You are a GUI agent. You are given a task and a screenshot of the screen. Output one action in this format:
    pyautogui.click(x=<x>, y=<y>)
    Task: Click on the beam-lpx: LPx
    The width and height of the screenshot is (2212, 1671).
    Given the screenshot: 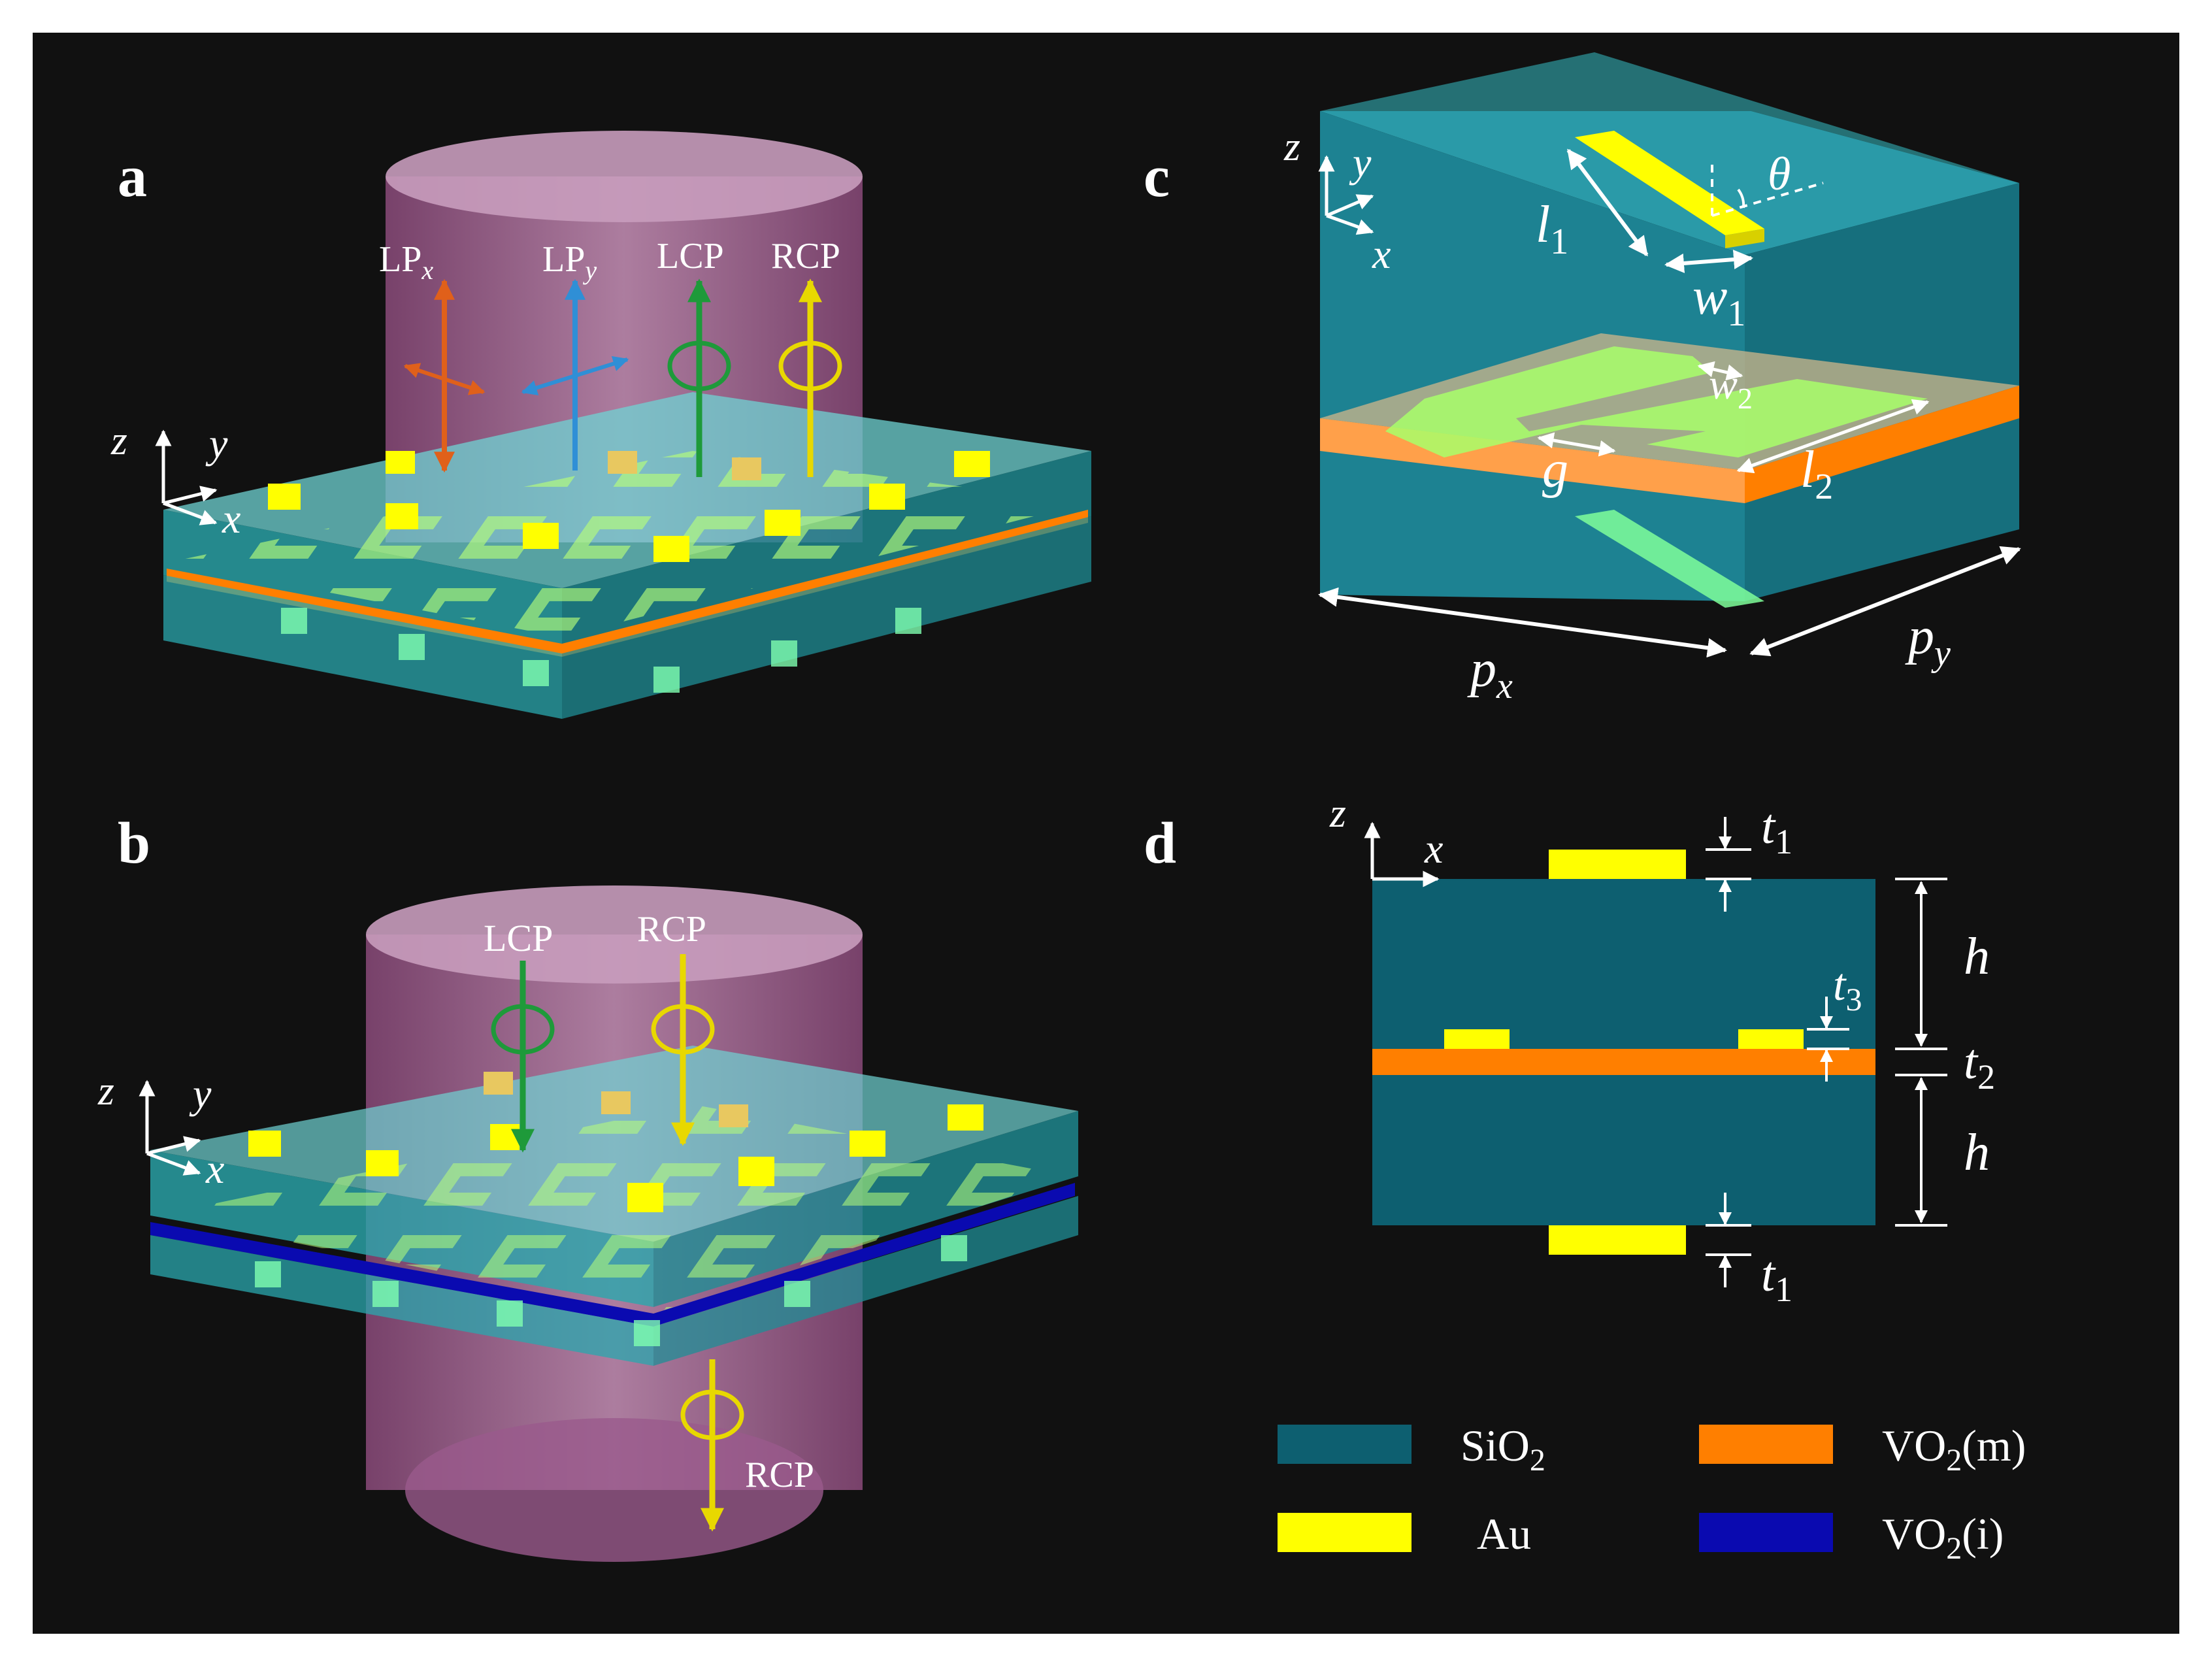 What is the action you would take?
    pyautogui.click(x=432, y=356)
    